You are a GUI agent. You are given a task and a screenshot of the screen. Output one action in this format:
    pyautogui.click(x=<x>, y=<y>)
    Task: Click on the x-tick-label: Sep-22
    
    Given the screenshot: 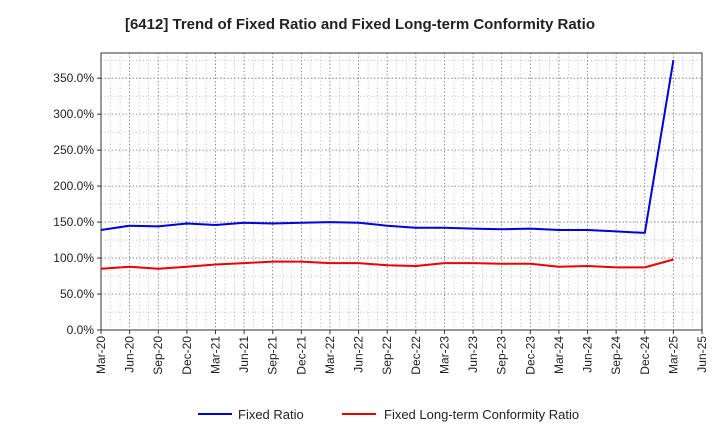 What is the action you would take?
    pyautogui.click(x=387, y=355)
    